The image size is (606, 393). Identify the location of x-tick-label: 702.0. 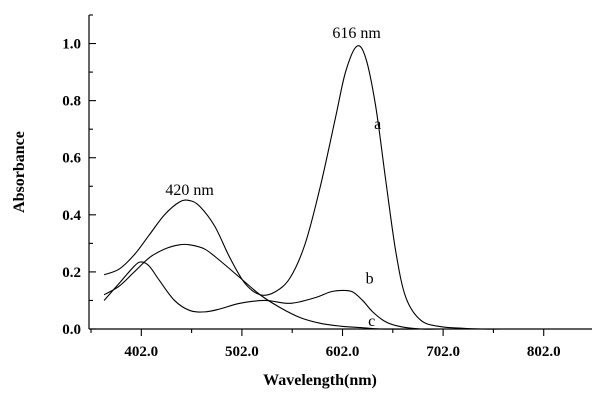
(443, 352).